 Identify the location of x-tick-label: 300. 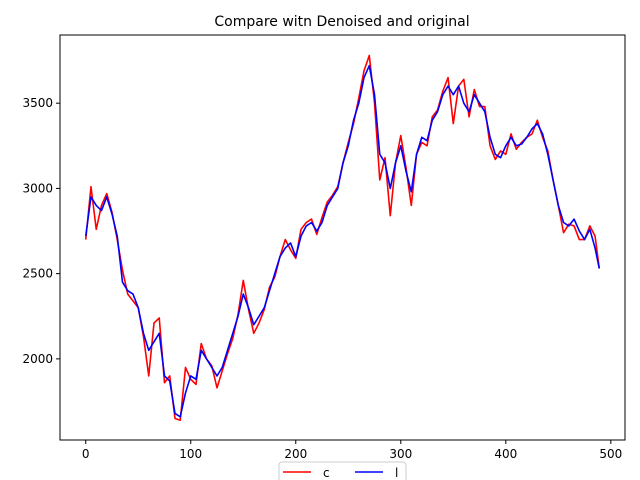
(400, 454).